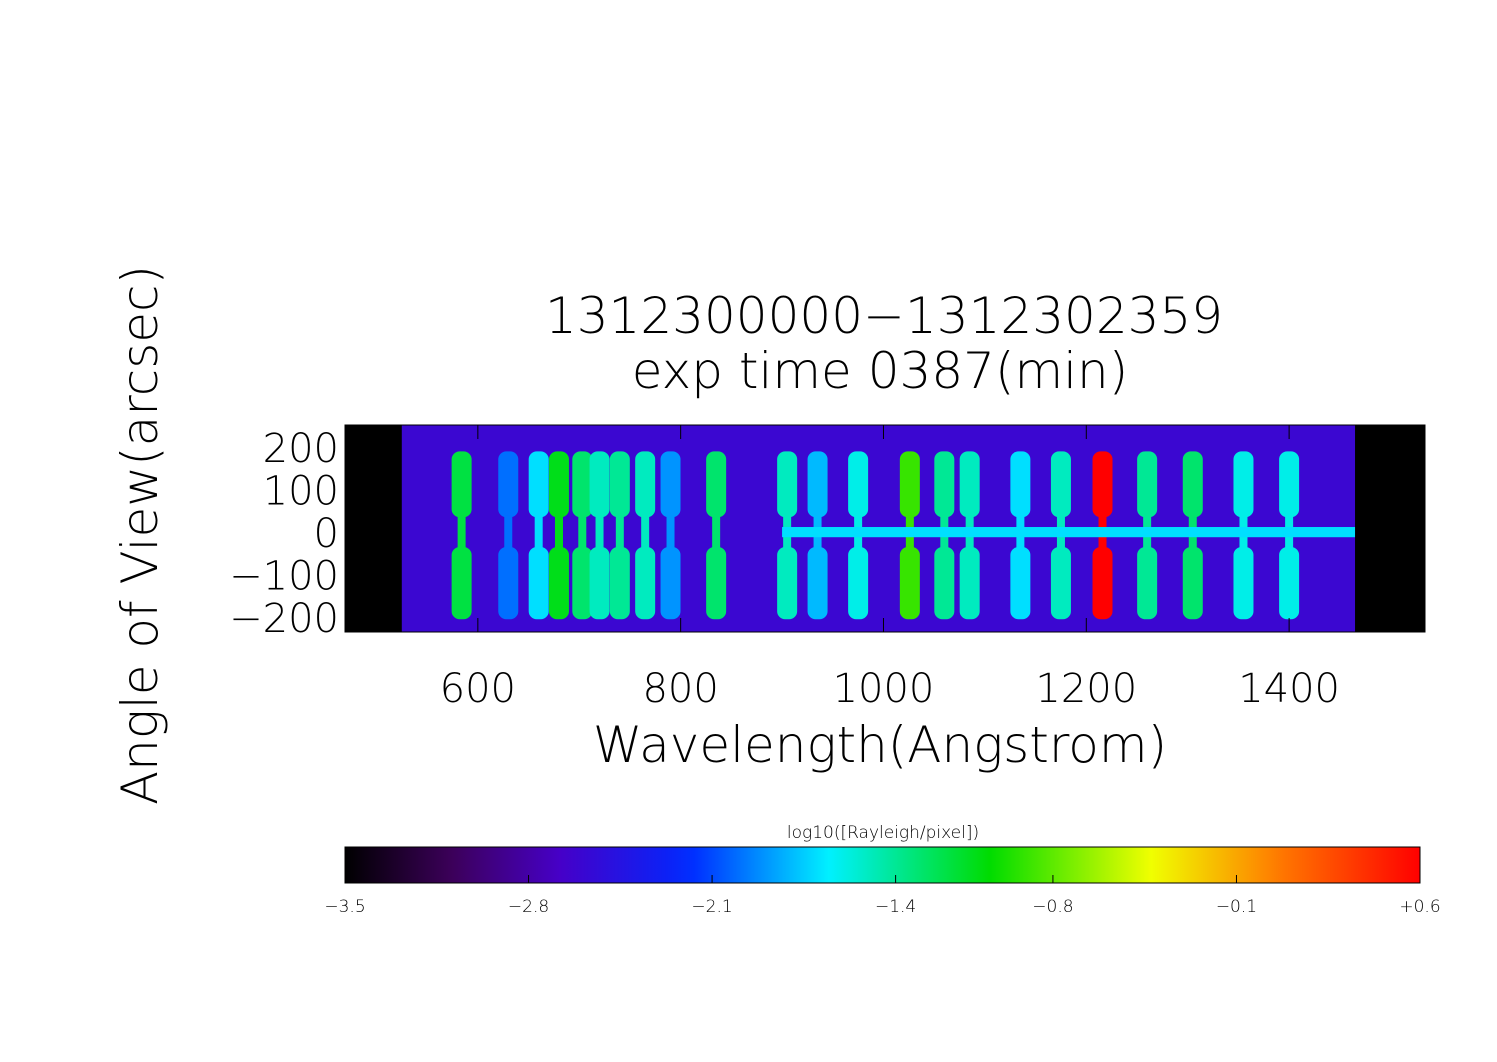 The width and height of the screenshot is (1497, 1062). I want to click on x-tick-label: 1200, so click(1086, 689).